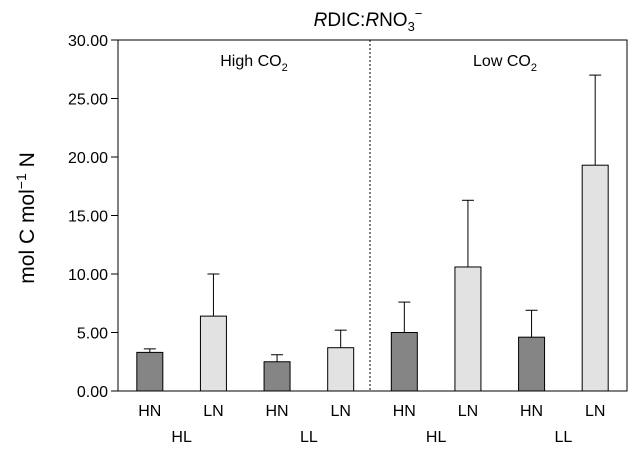 The image size is (638, 451). Describe the element at coordinates (88, 217) in the screenshot. I see `y-tick-label: 15.00` at that location.